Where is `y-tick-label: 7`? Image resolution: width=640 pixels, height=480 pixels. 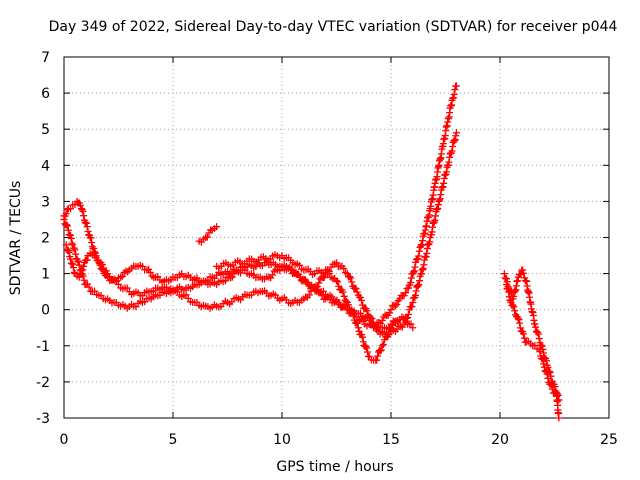
y-tick-label: 7 is located at coordinates (45, 58).